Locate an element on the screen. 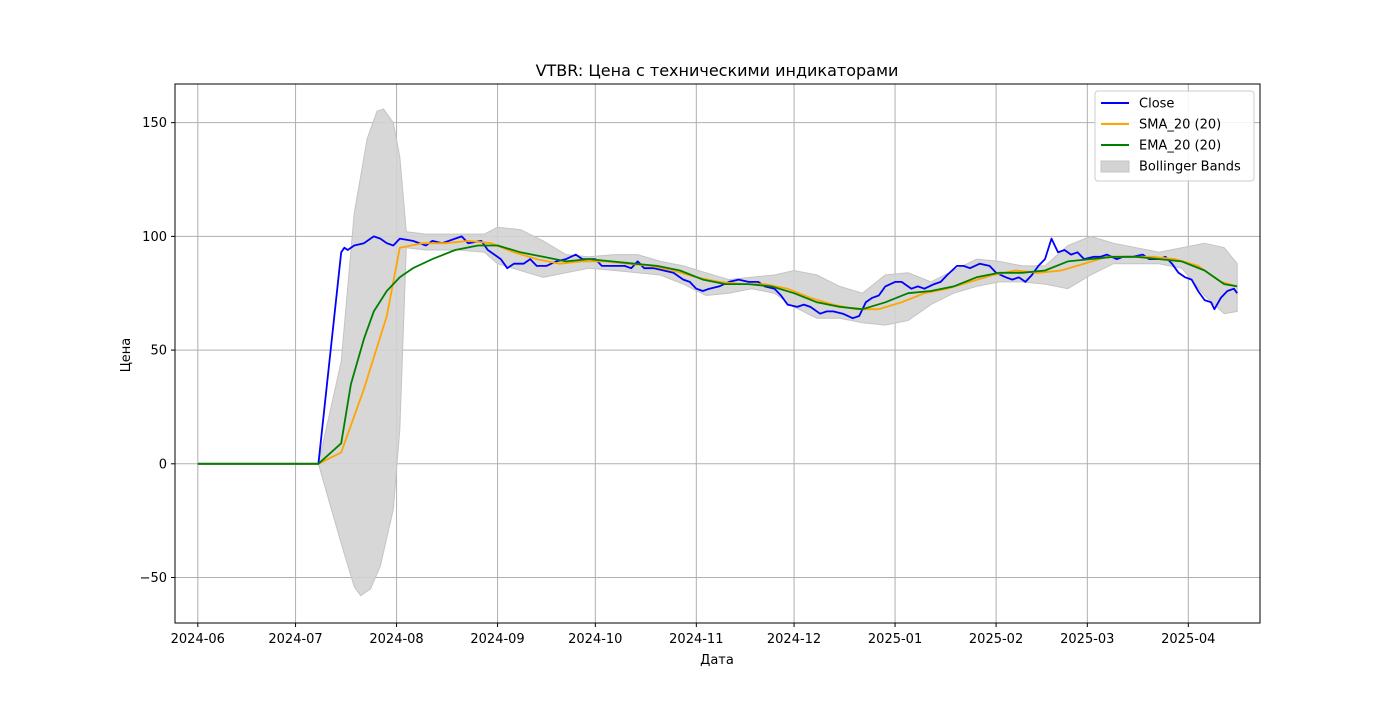 This screenshot has width=1400, height=704. x-tick-label: 2025-02 is located at coordinates (996, 639).